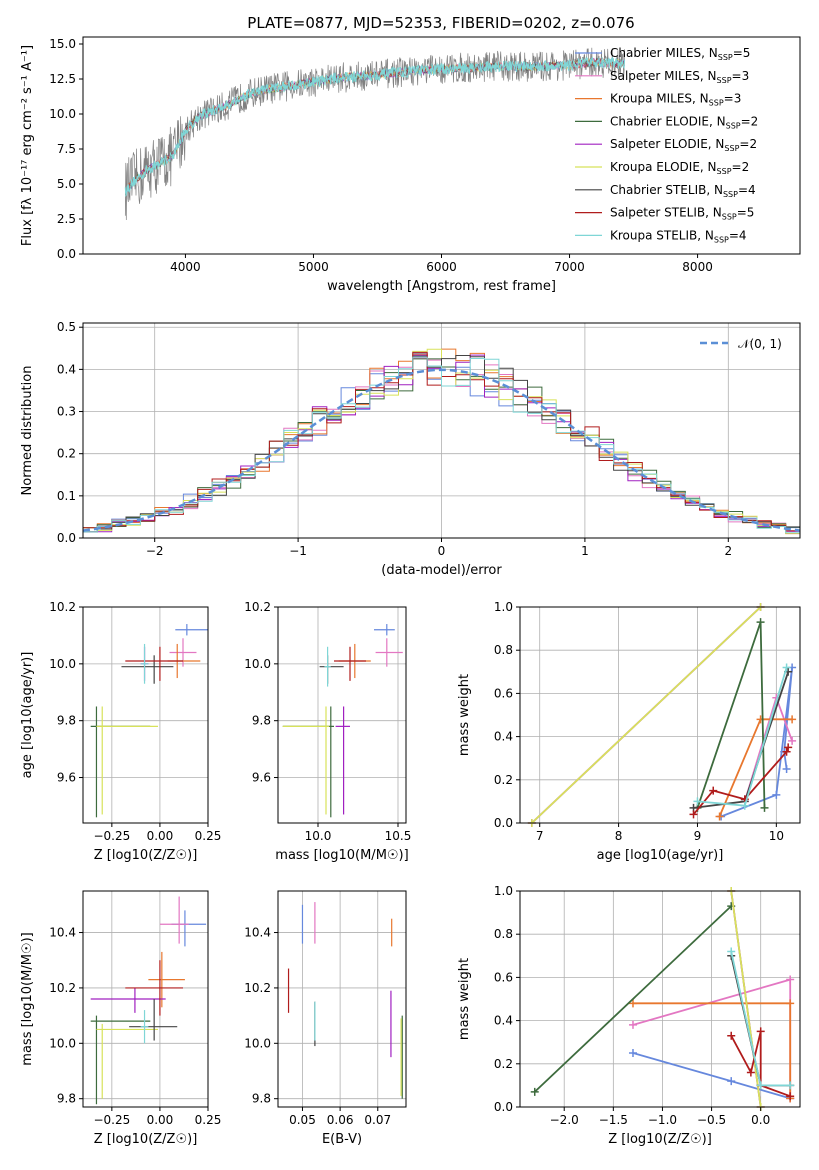  What do you see at coordinates (340, 1120) in the screenshot?
I see `x-tick-label: 0.06` at bounding box center [340, 1120].